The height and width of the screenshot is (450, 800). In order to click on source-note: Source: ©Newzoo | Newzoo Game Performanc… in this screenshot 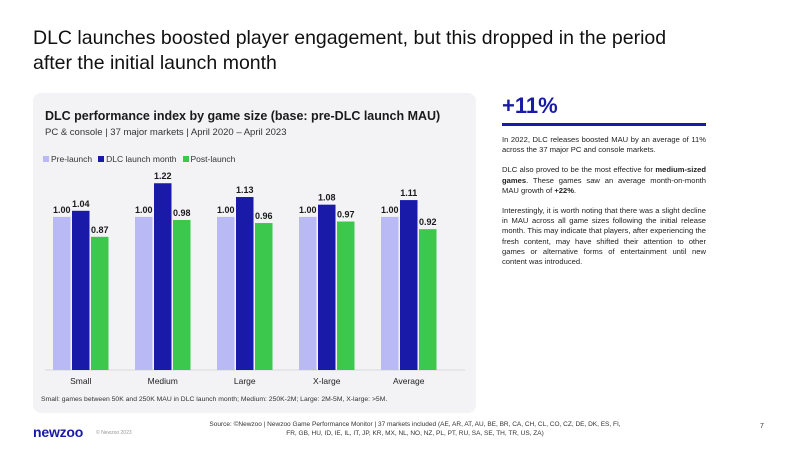, I will do `click(415, 429)`.